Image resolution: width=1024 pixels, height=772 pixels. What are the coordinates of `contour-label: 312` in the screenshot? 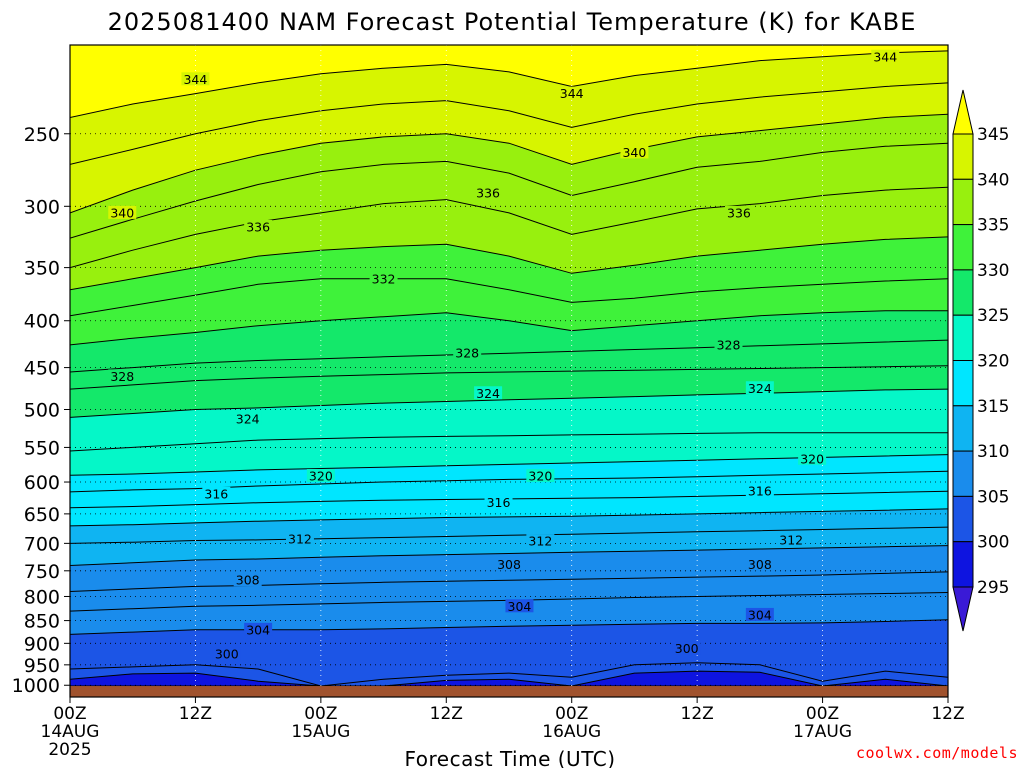 It's located at (540, 541).